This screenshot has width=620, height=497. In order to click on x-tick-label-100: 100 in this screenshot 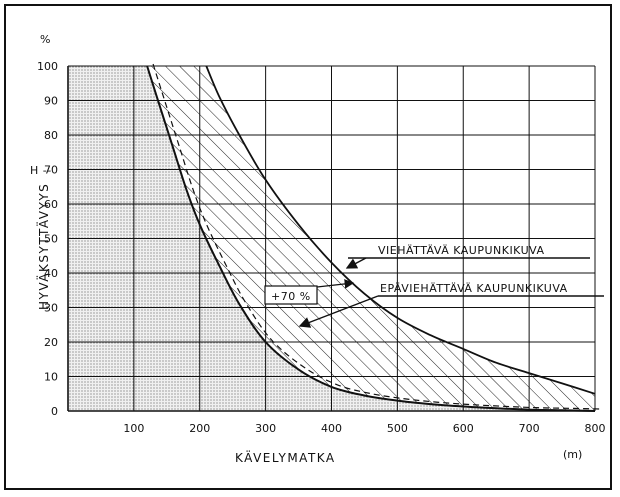, I will do `click(133, 428)`.